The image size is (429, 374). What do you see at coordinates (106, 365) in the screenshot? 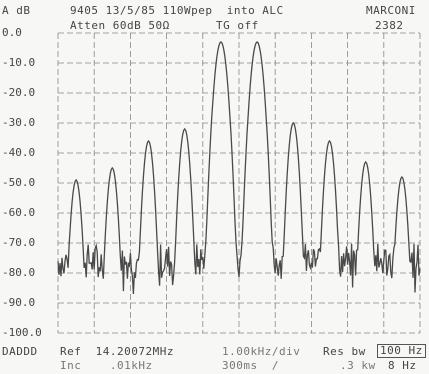
I see `inc-label: Inc .01kHz` at bounding box center [106, 365].